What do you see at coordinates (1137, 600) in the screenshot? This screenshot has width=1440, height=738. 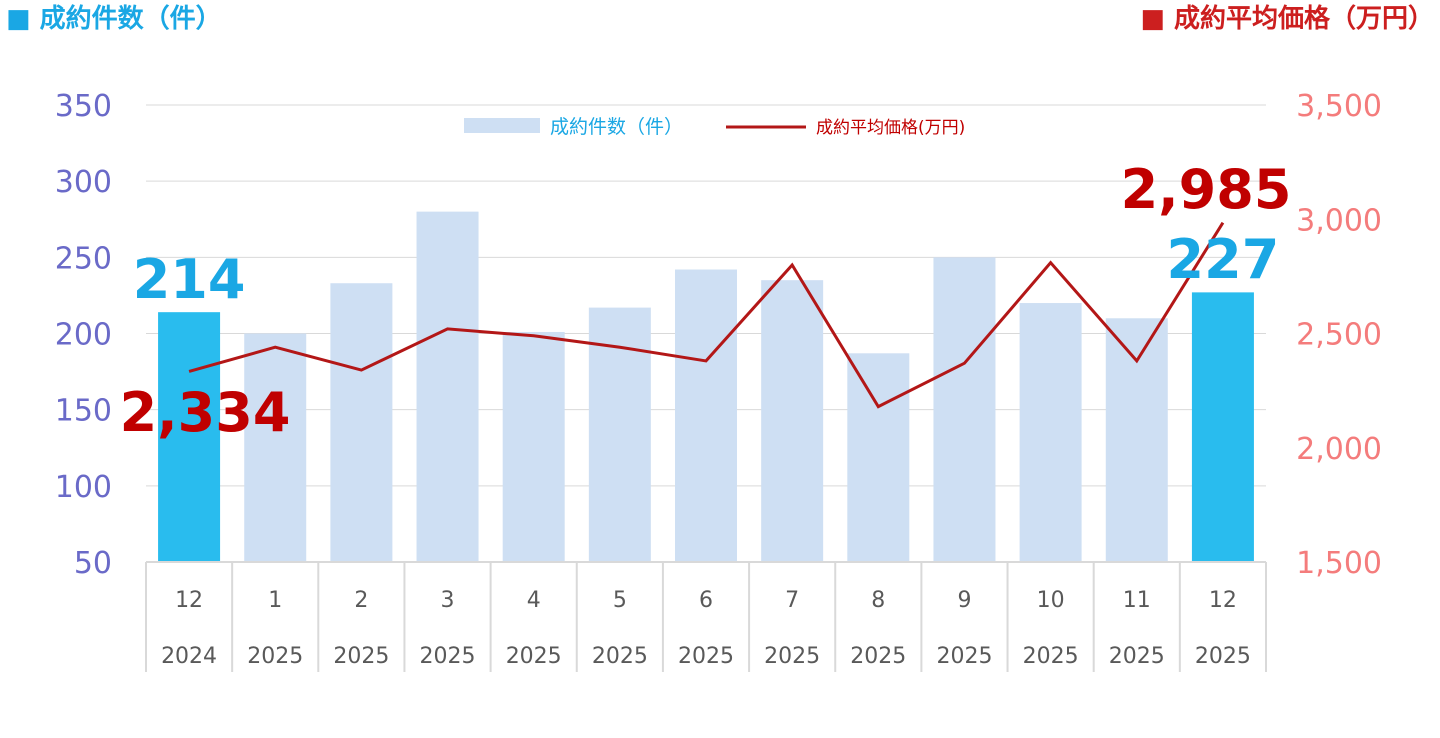 I see `x-axis-month-label: 11` at bounding box center [1137, 600].